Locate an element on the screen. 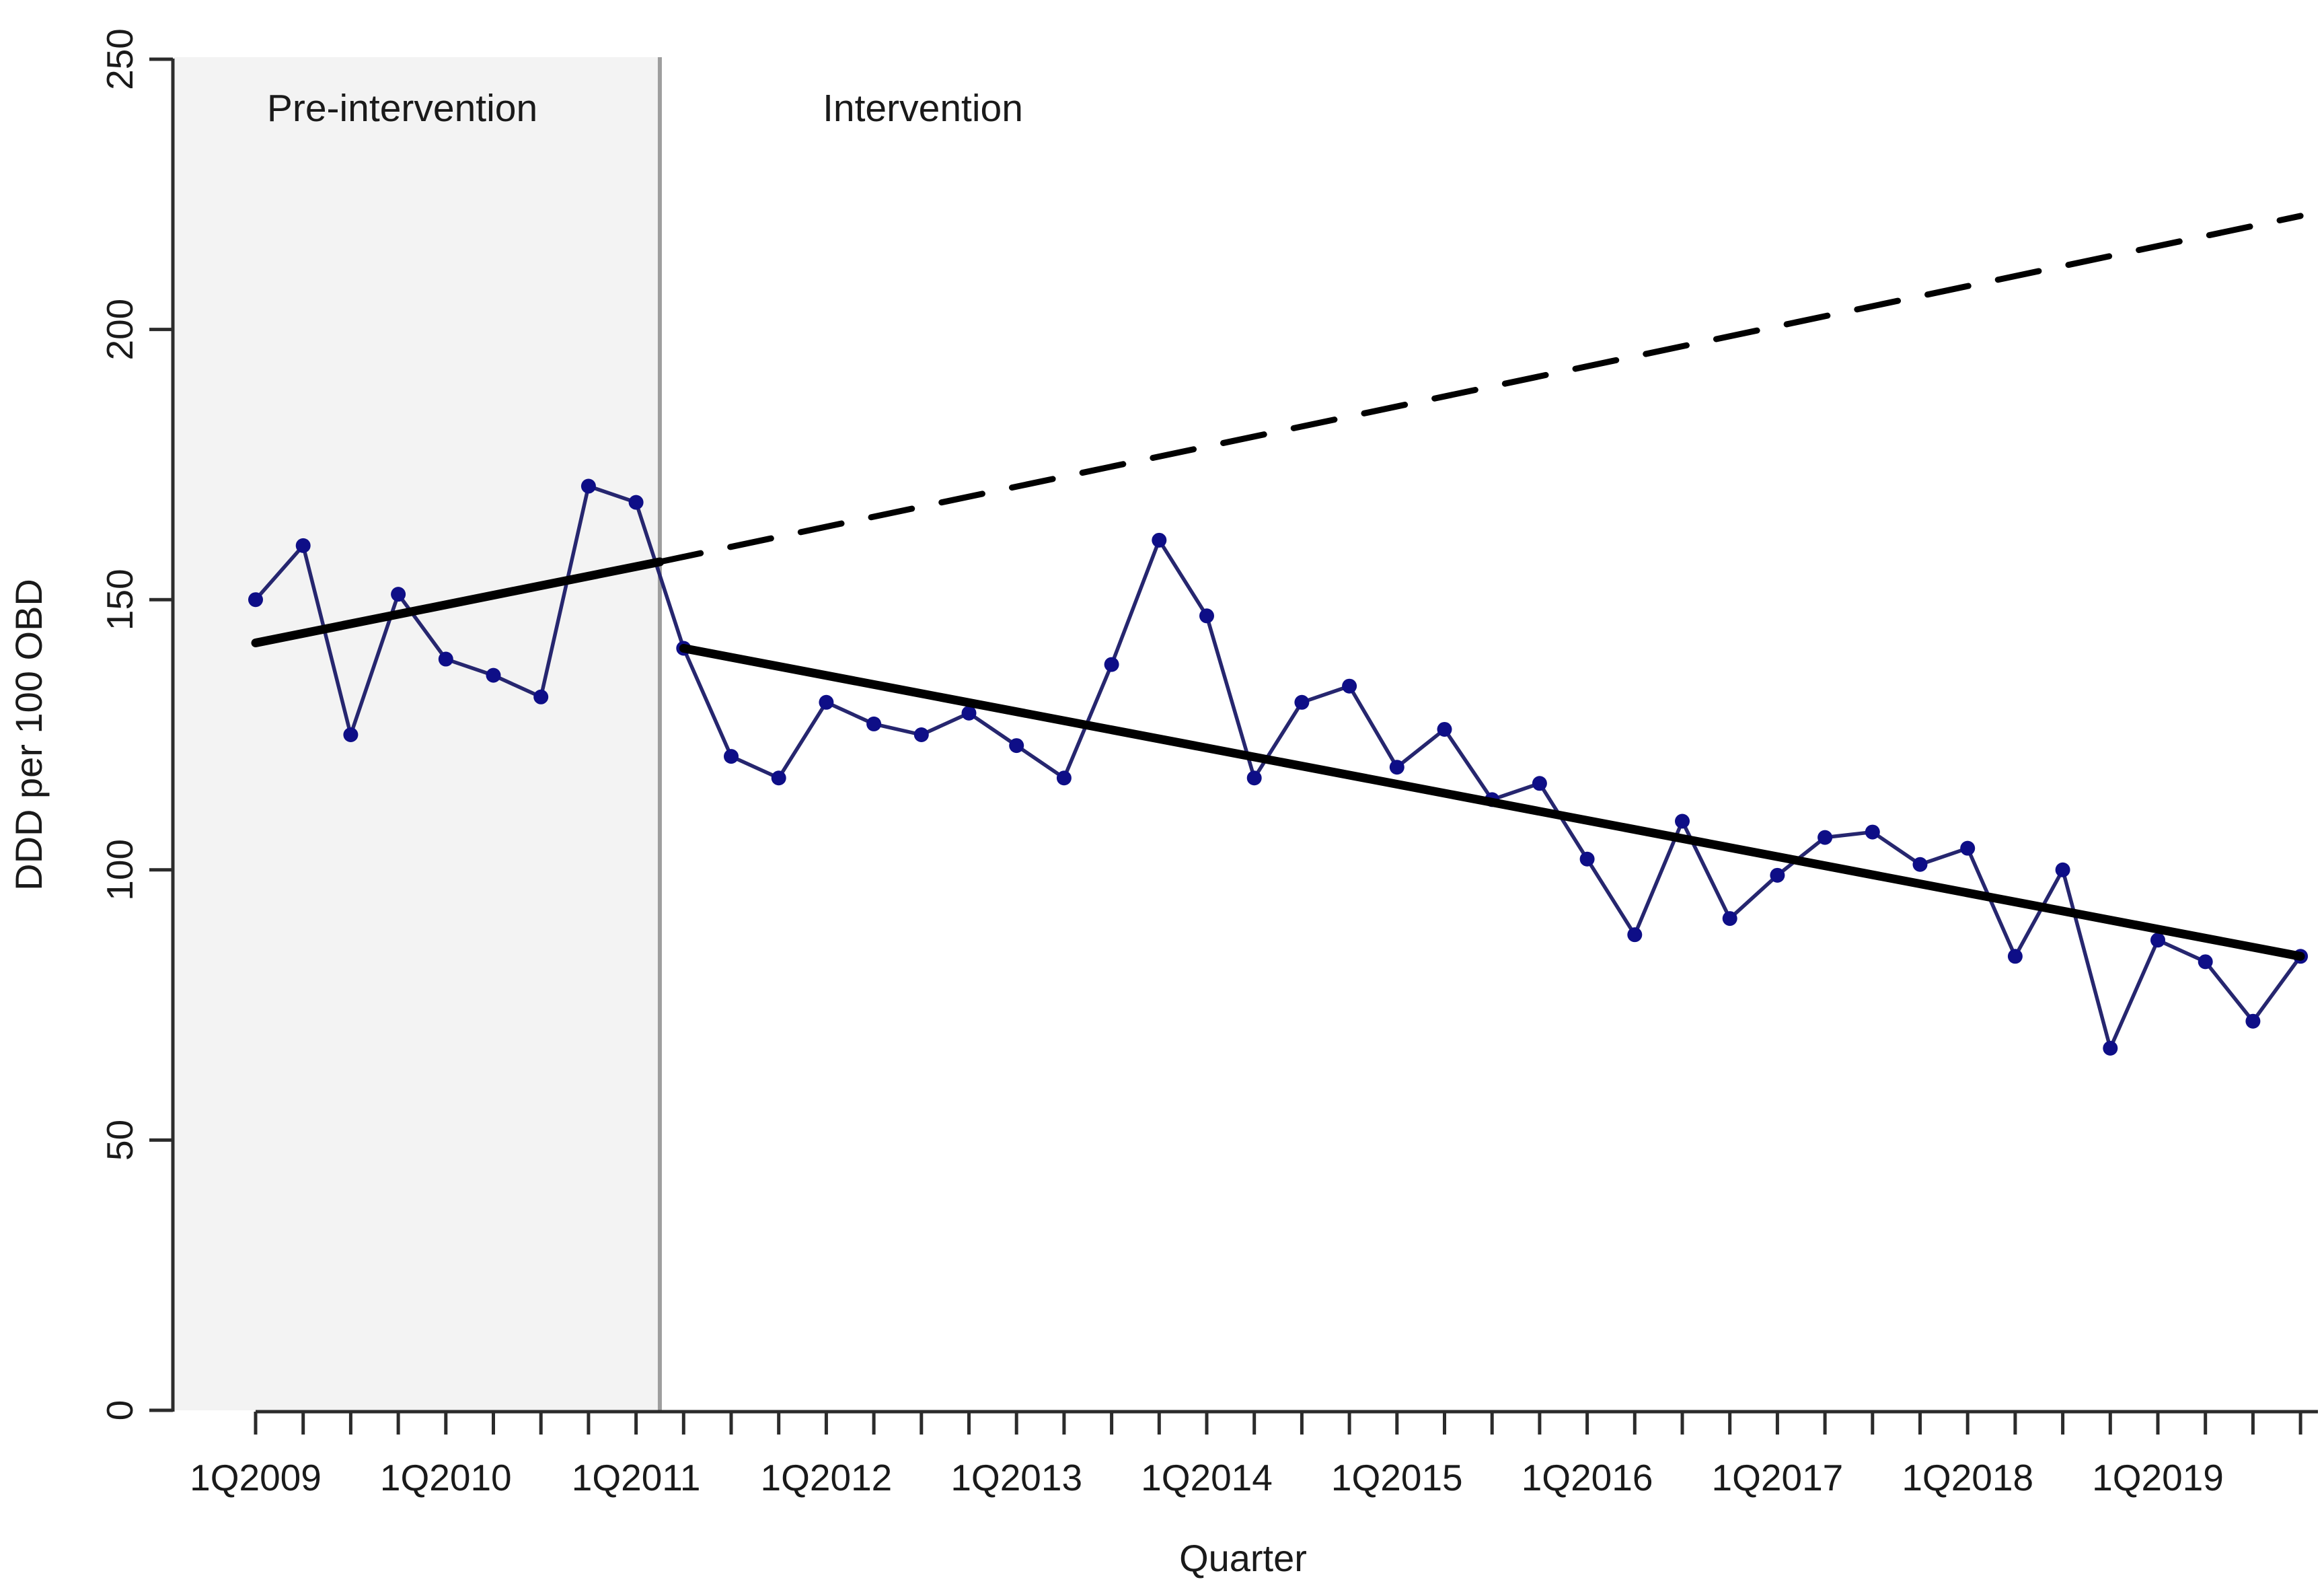 The height and width of the screenshot is (1594, 2324). y-tick-label: 250 is located at coordinates (120, 59).